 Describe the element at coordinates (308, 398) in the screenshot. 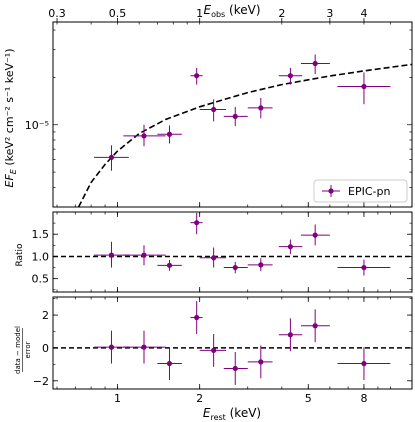

I see `bottom-axis-tick-label: 5` at that location.